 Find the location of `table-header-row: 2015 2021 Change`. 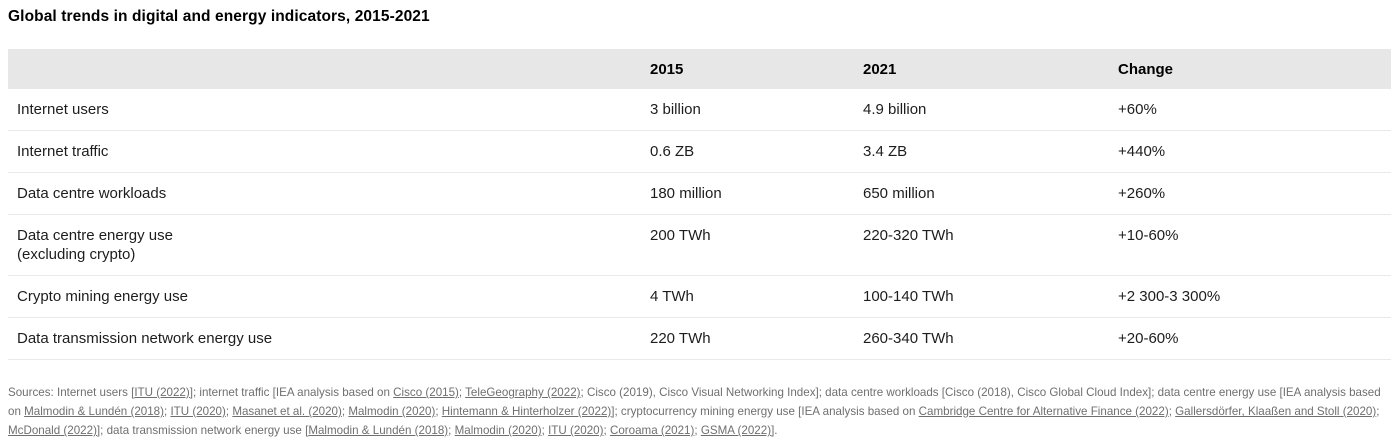

table-header-row: 2015 2021 Change is located at coordinates (699, 69).